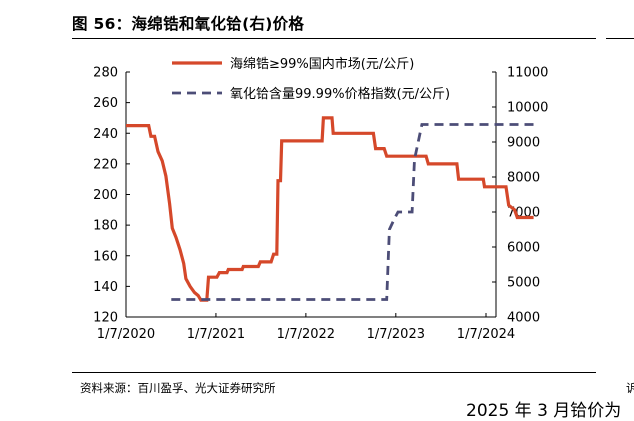 This screenshot has width=634, height=421. I want to click on x-tick-label: 1/7/2020, so click(126, 334).